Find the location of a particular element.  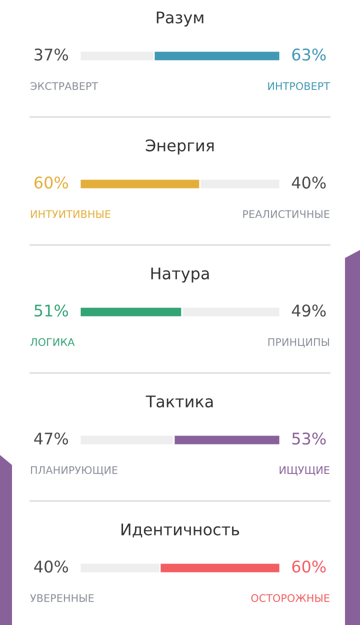

chart-title: Натура is located at coordinates (180, 275).